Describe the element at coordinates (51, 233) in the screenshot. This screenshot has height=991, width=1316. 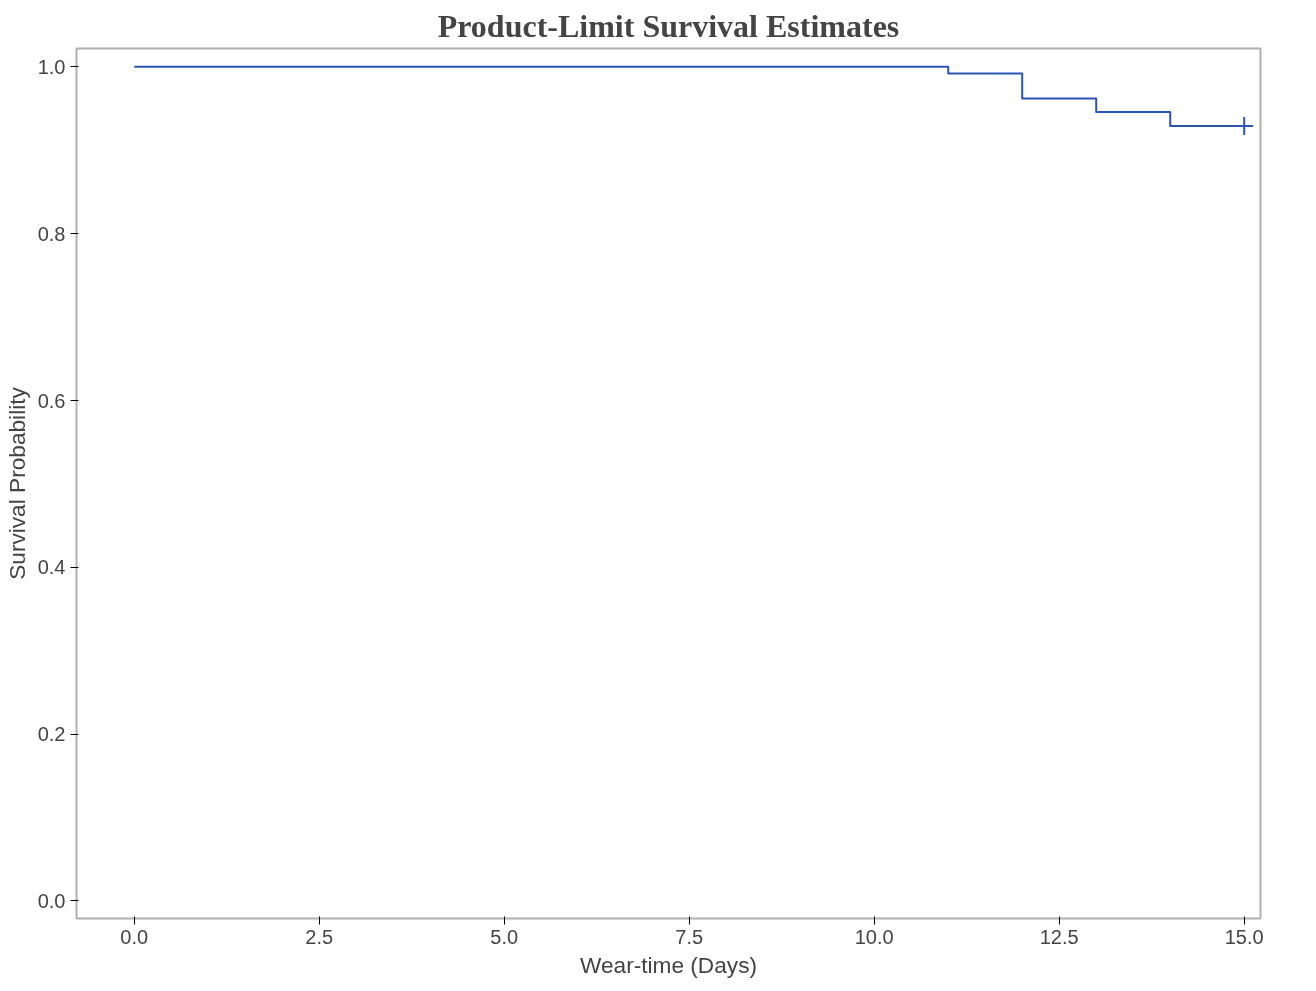
I see `y-tick-label: 0.8` at that location.